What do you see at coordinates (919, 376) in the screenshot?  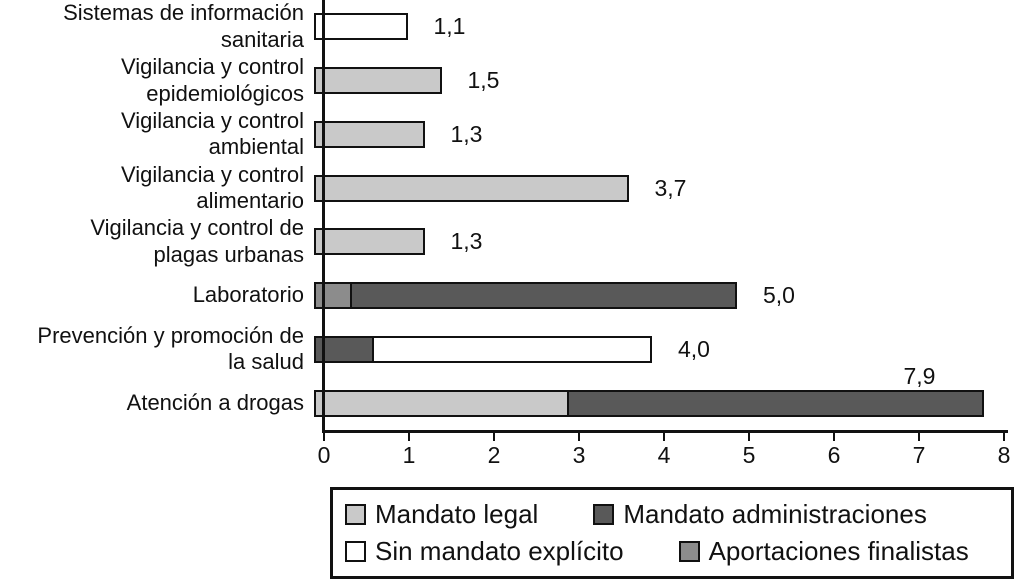 I see `value-label: 7,9` at bounding box center [919, 376].